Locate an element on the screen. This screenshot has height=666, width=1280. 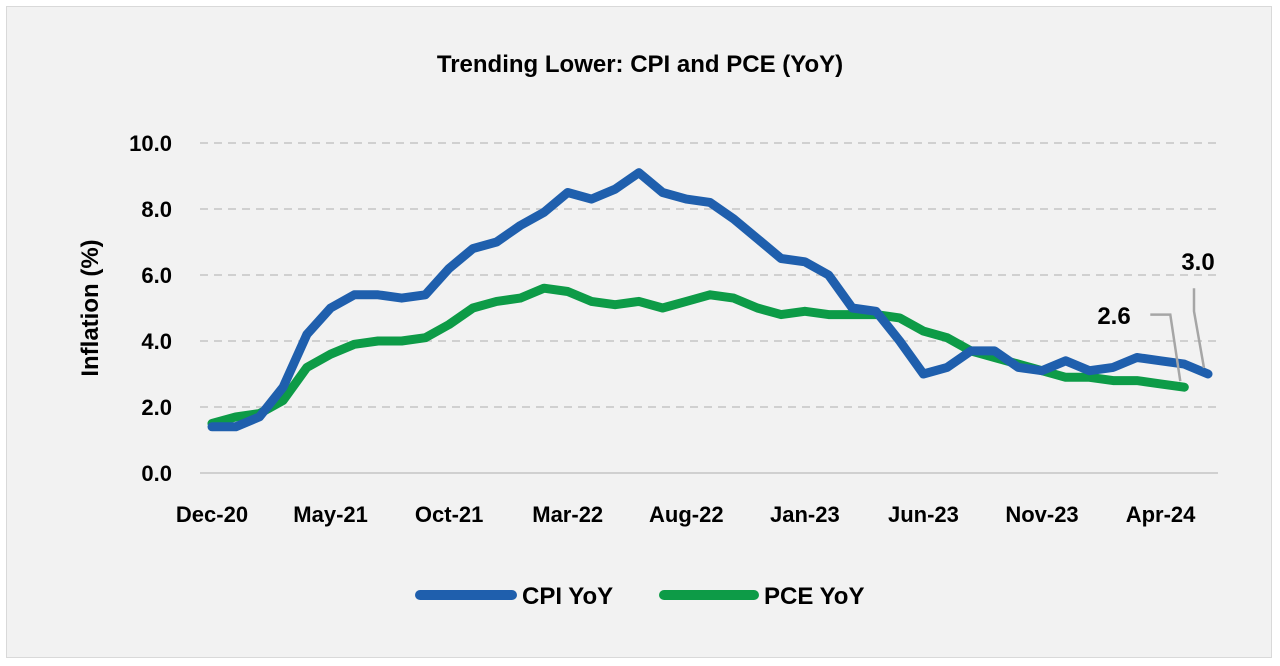
x-tick-label: May-21 is located at coordinates (330, 514).